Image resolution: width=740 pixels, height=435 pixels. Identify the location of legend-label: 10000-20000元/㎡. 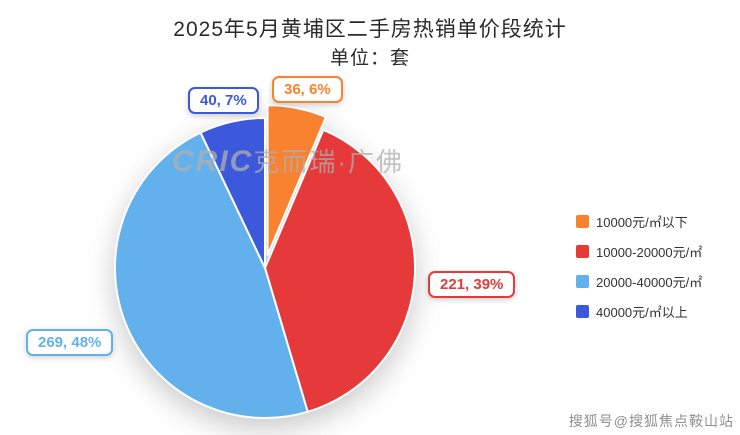
(649, 252).